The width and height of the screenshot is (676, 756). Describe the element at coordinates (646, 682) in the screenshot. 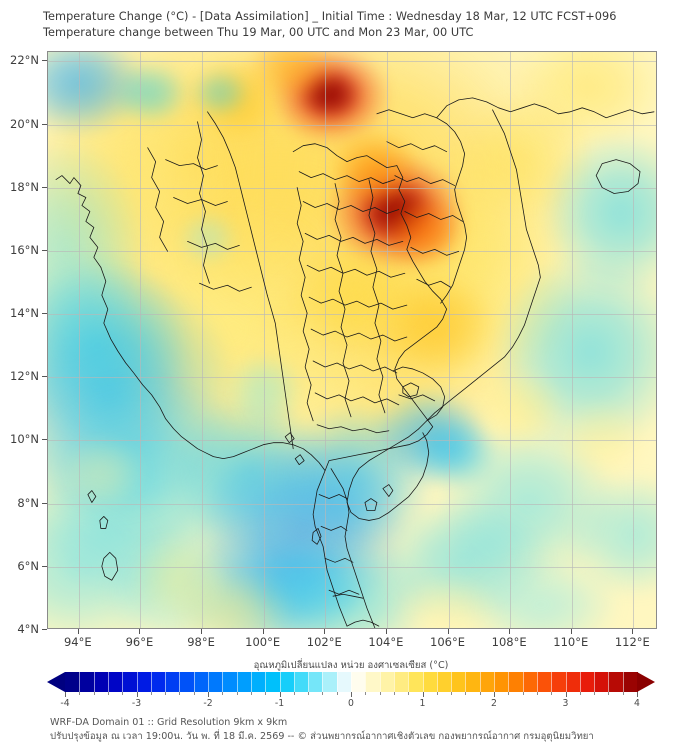

I see `colorbar-over-cap` at that location.